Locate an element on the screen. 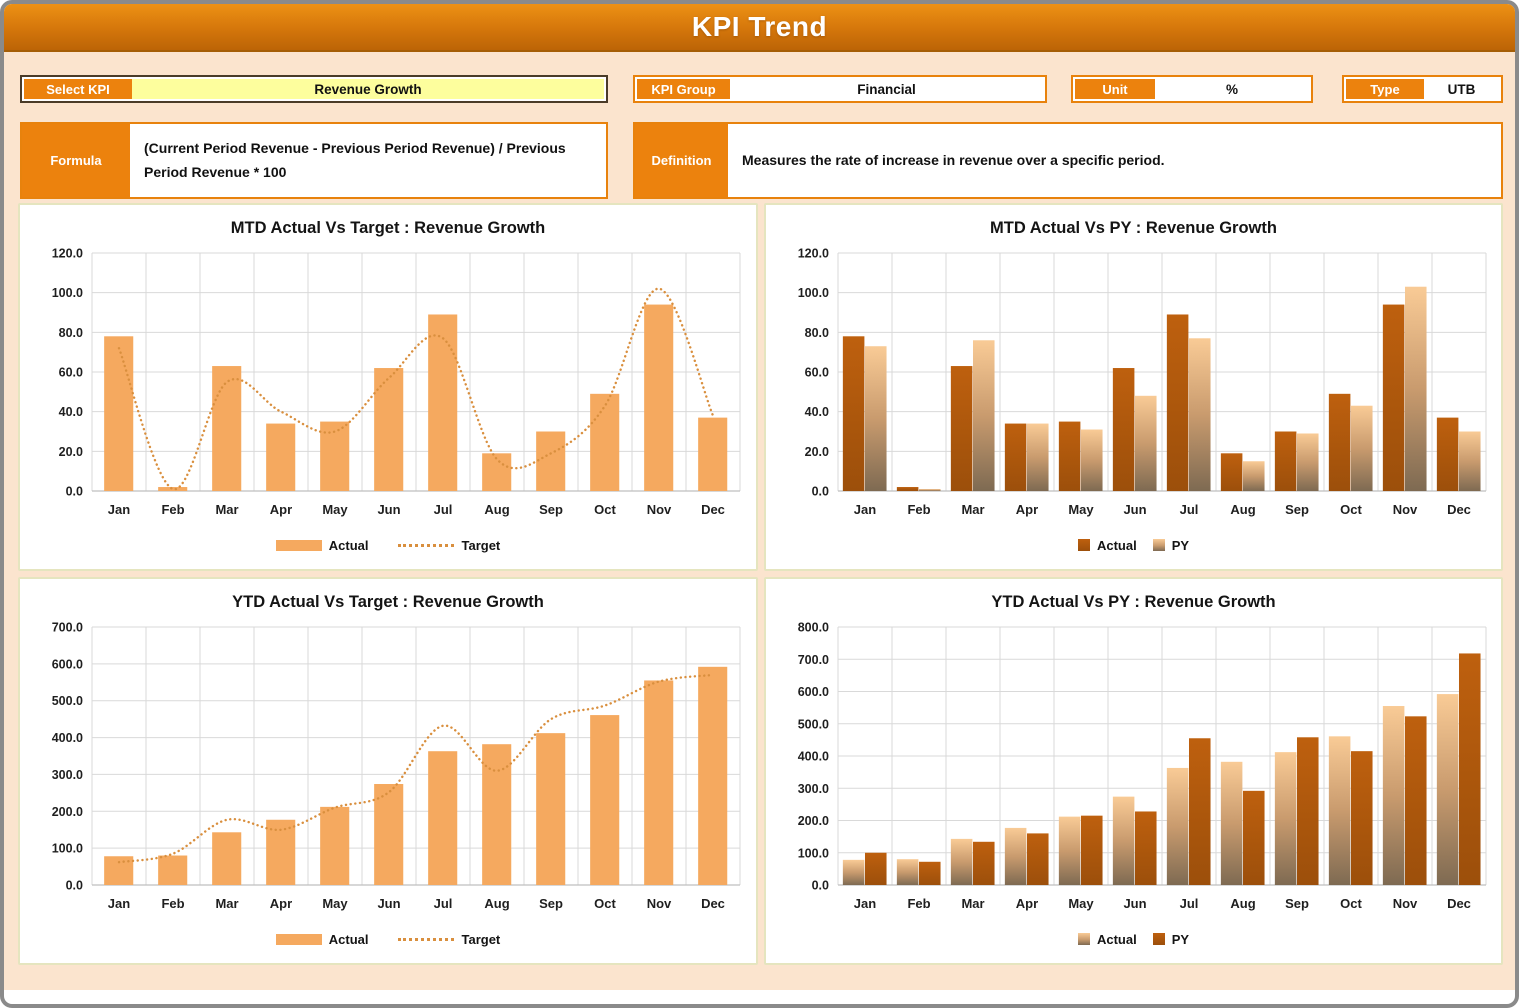 Image resolution: width=1519 pixels, height=1008 pixels. unit-label: Unit is located at coordinates (1115, 89).